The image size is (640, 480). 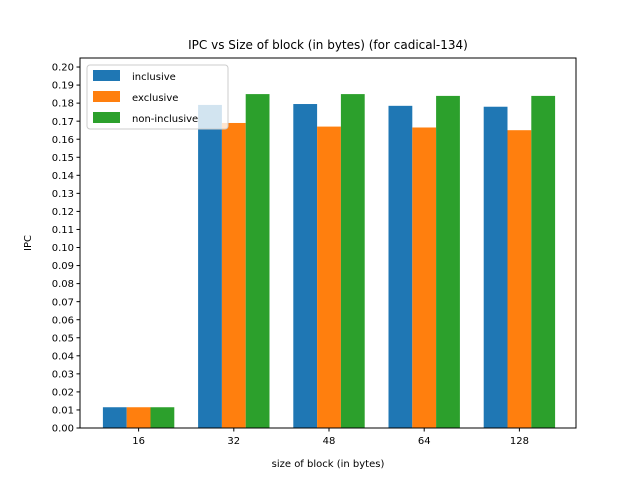 What do you see at coordinates (329, 441) in the screenshot?
I see `x-tick-label: 48` at bounding box center [329, 441].